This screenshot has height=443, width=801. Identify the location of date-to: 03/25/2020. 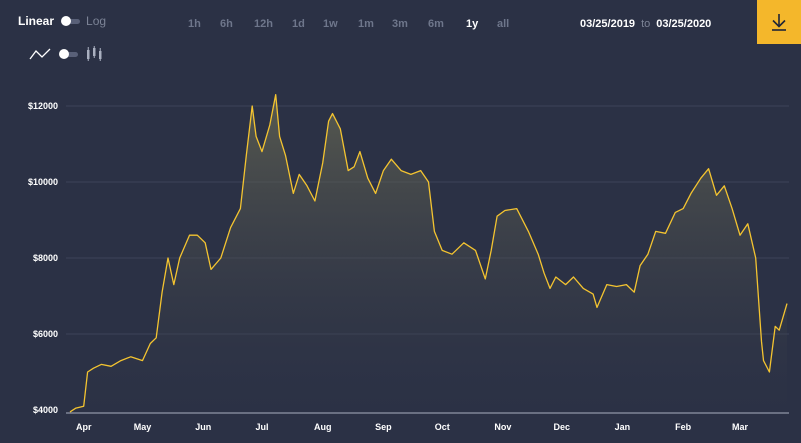
(684, 24).